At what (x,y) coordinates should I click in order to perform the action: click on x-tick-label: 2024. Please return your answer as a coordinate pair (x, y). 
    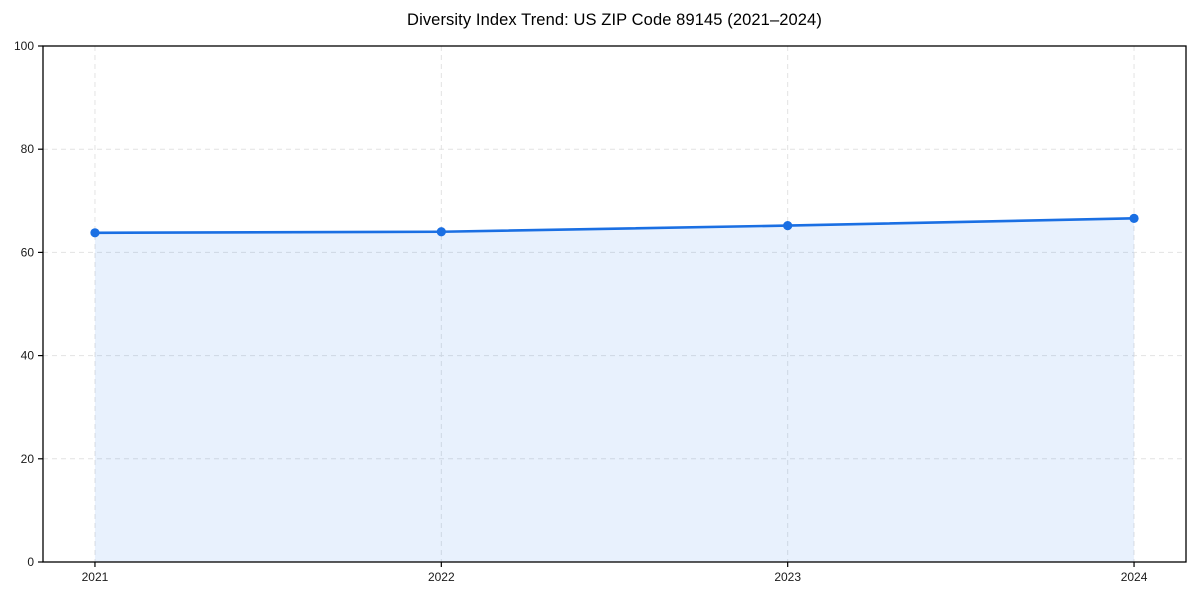
    Looking at the image, I should click on (1134, 577).